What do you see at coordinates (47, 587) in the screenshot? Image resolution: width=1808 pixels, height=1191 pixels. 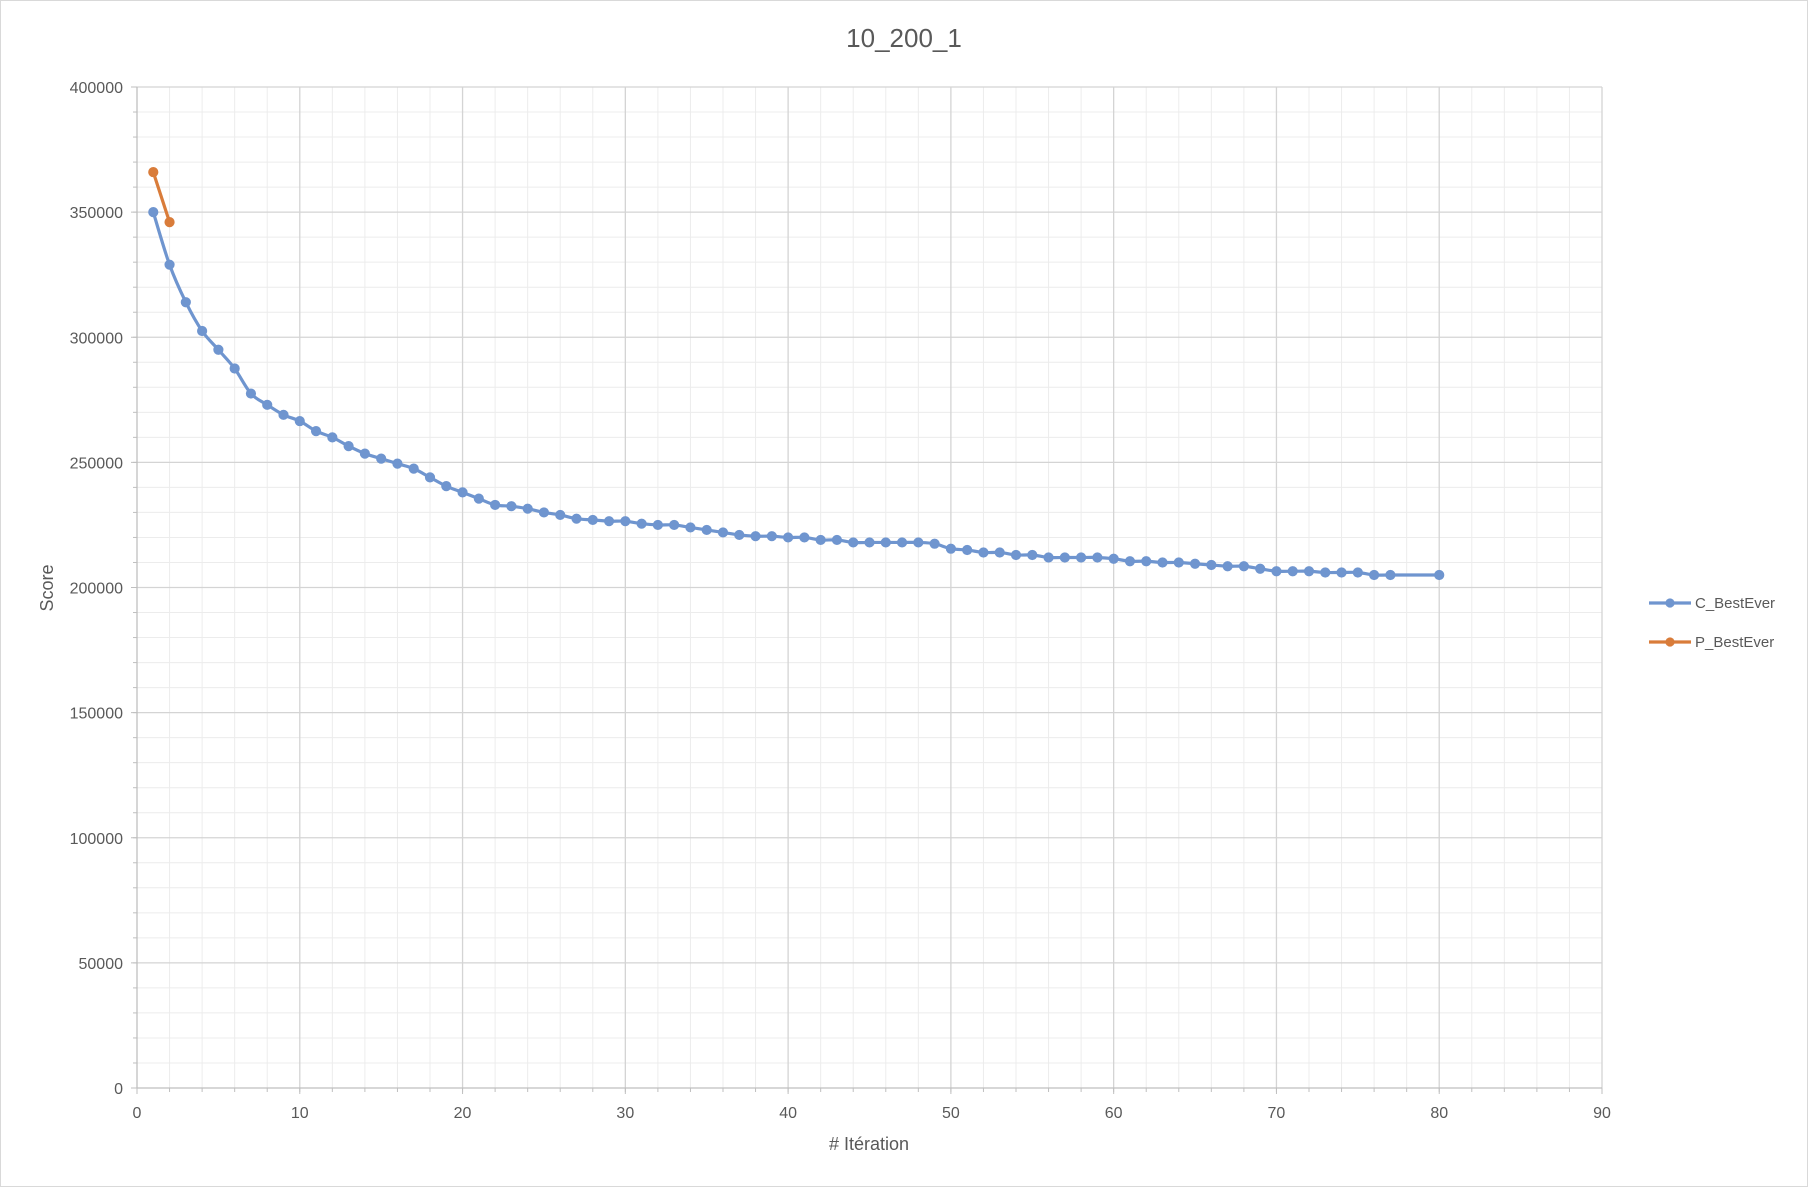 I see `y-axis-title: Score` at bounding box center [47, 587].